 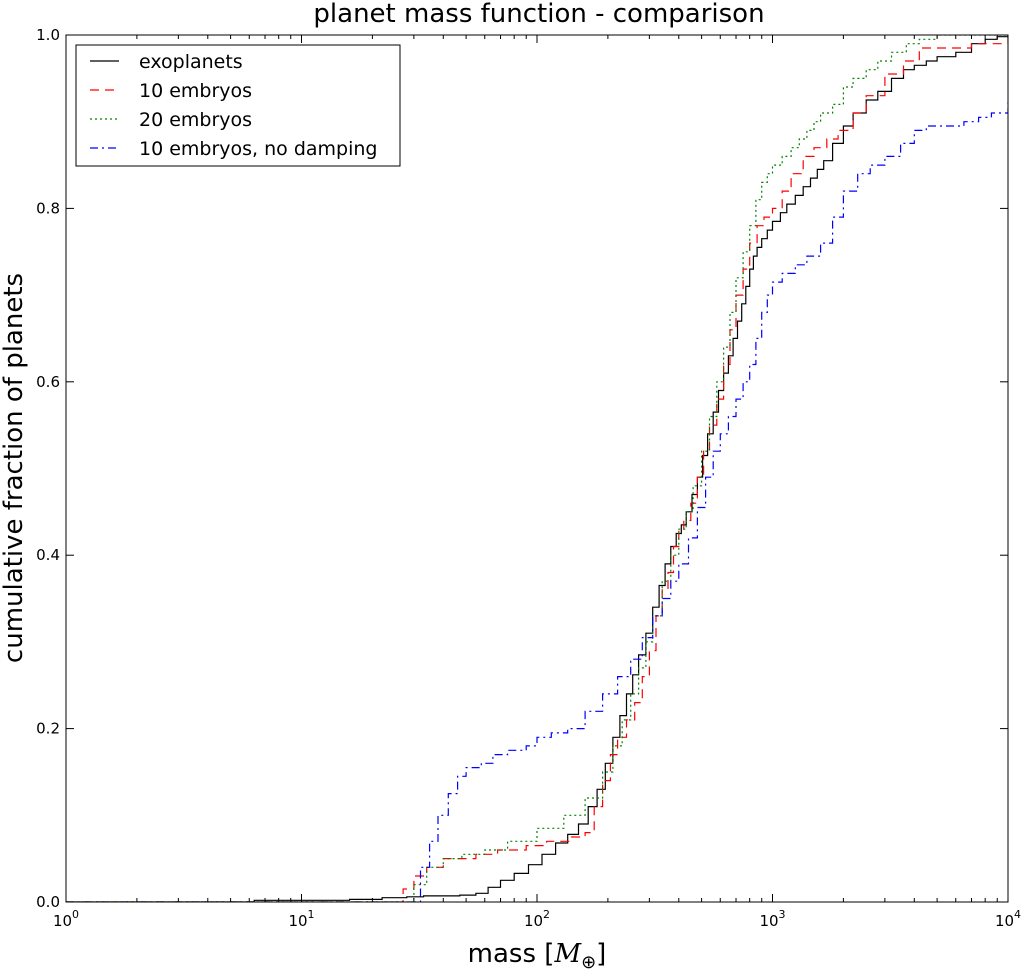 I want to click on y-tick-label-0: 0.0, so click(x=48, y=902).